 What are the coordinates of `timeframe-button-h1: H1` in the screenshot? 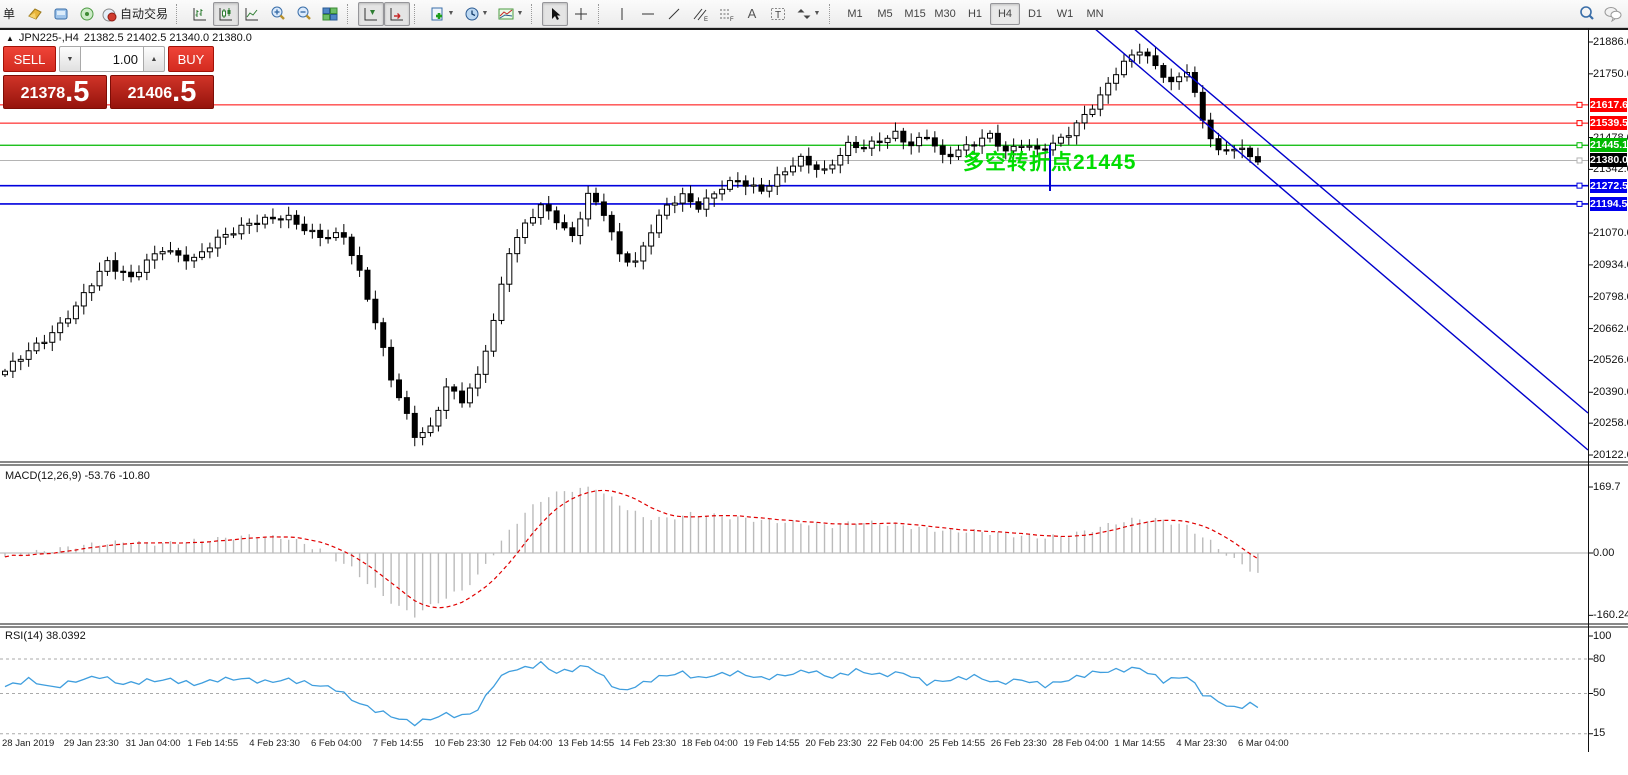 It's located at (975, 13).